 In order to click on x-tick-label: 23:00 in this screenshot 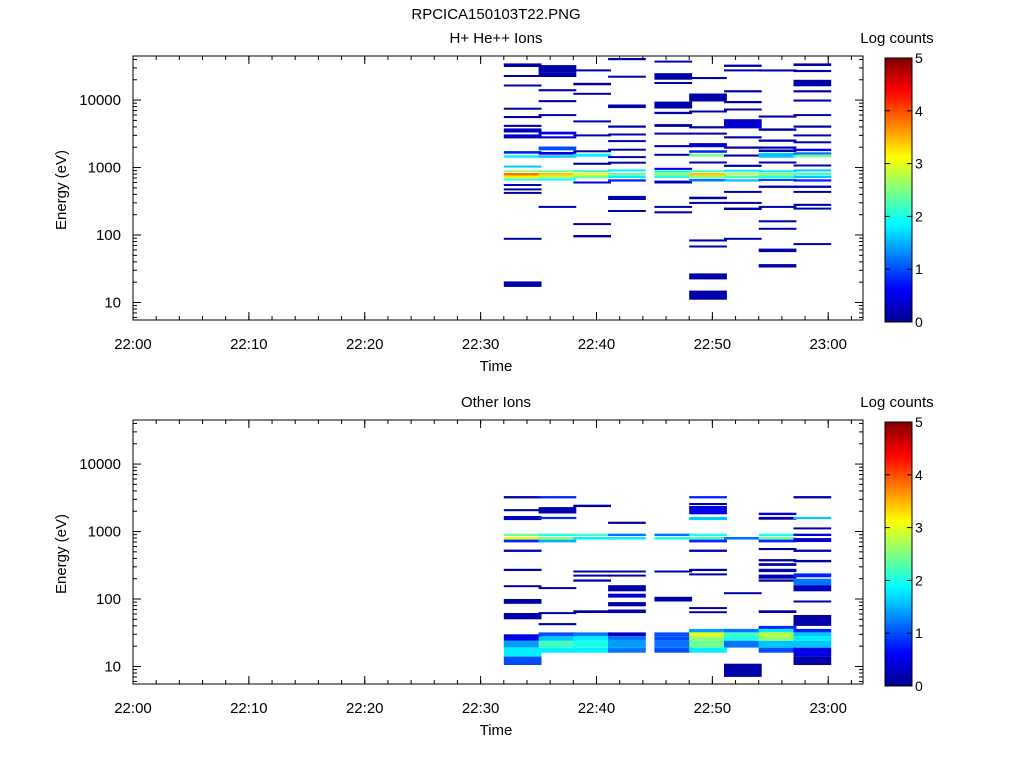, I will do `click(828, 708)`.